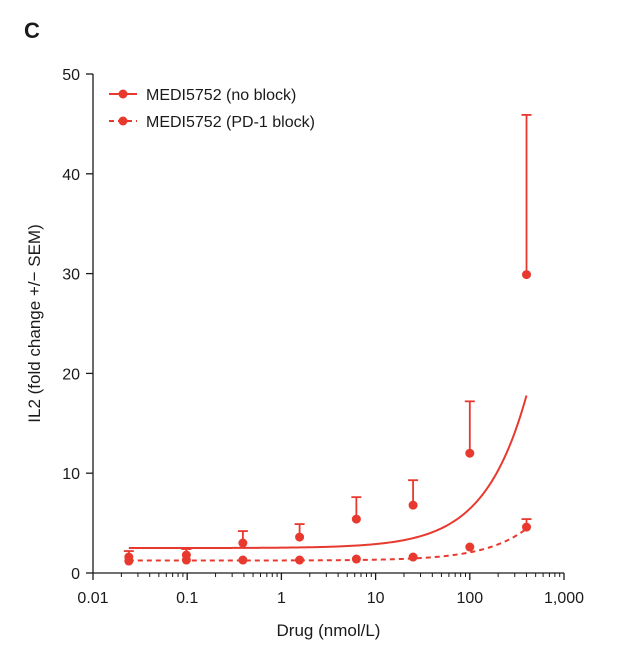 Image resolution: width=642 pixels, height=653 pixels. What do you see at coordinates (71, 175) in the screenshot?
I see `y-tick-label: 40` at bounding box center [71, 175].